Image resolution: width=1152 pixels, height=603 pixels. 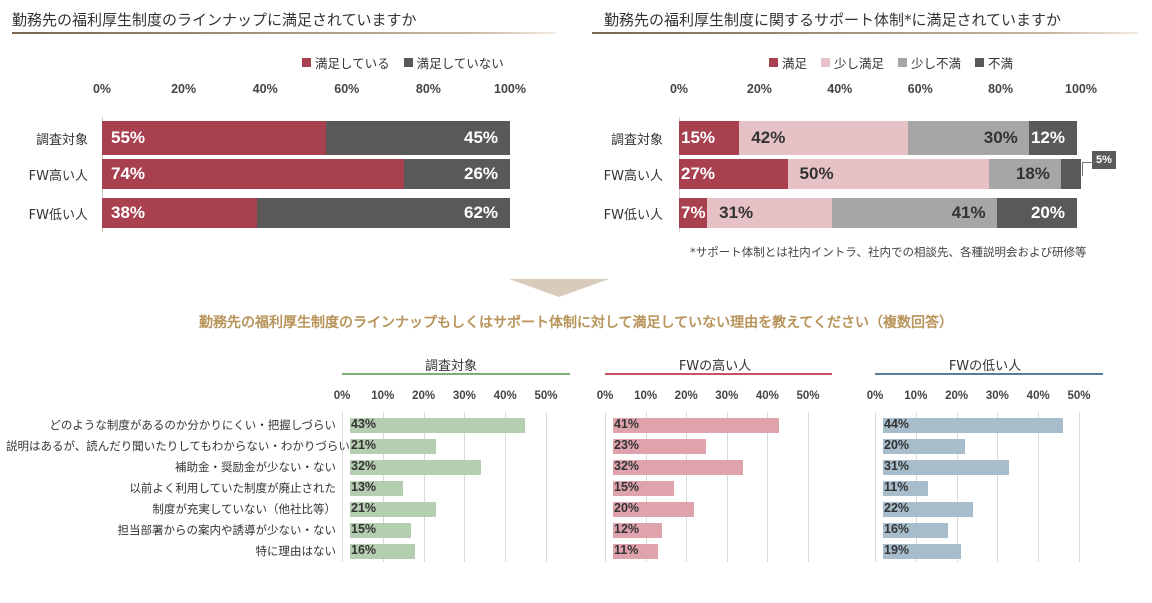 What do you see at coordinates (451, 366) in the screenshot?
I see `panel-title: 調査対象` at bounding box center [451, 366].